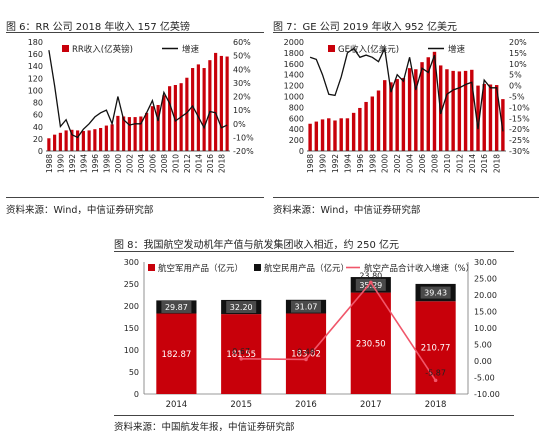 The width and height of the screenshot is (550, 433). What do you see at coordinates (38, 127) in the screenshot?
I see `fig6-left-tick-label: 40` at bounding box center [38, 127].